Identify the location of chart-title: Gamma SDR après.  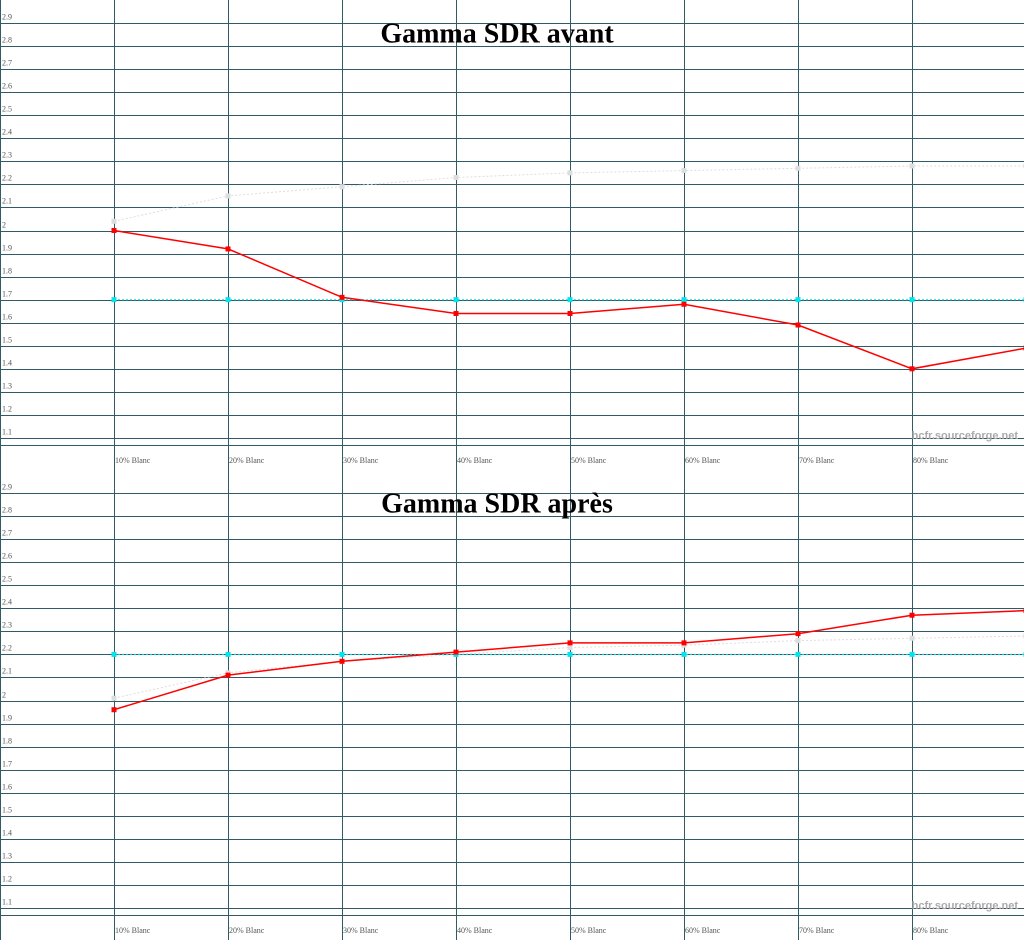
(497, 503).